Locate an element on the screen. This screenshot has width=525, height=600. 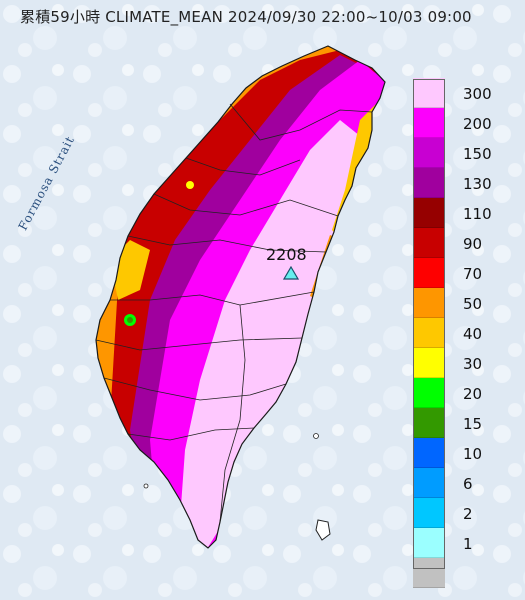
peak-marker-icon is located at coordinates (291, 273).